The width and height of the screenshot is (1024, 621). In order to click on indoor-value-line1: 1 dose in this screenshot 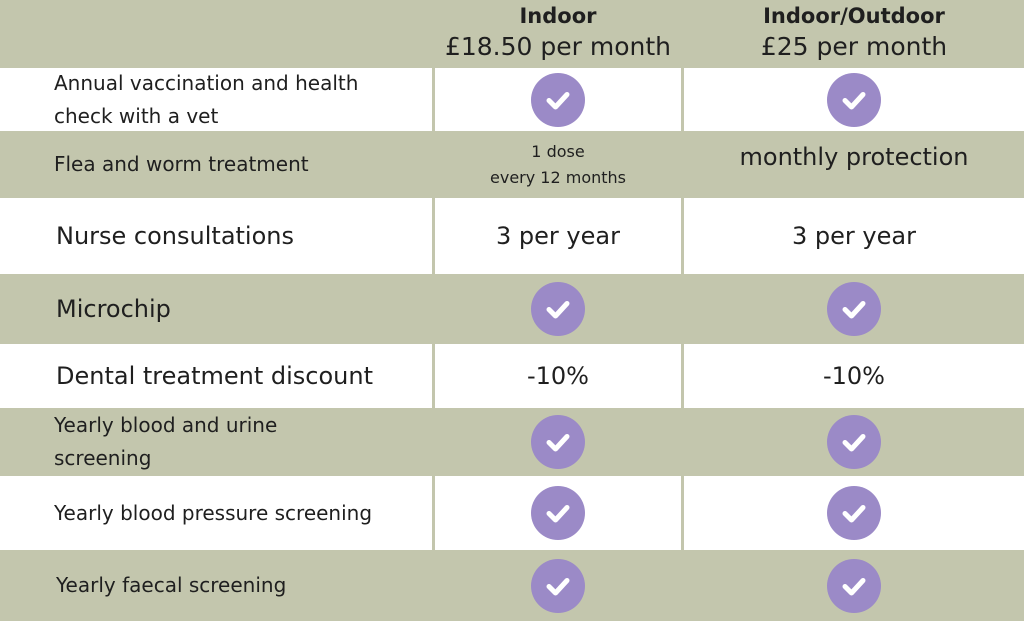, I will do `click(558, 151)`.